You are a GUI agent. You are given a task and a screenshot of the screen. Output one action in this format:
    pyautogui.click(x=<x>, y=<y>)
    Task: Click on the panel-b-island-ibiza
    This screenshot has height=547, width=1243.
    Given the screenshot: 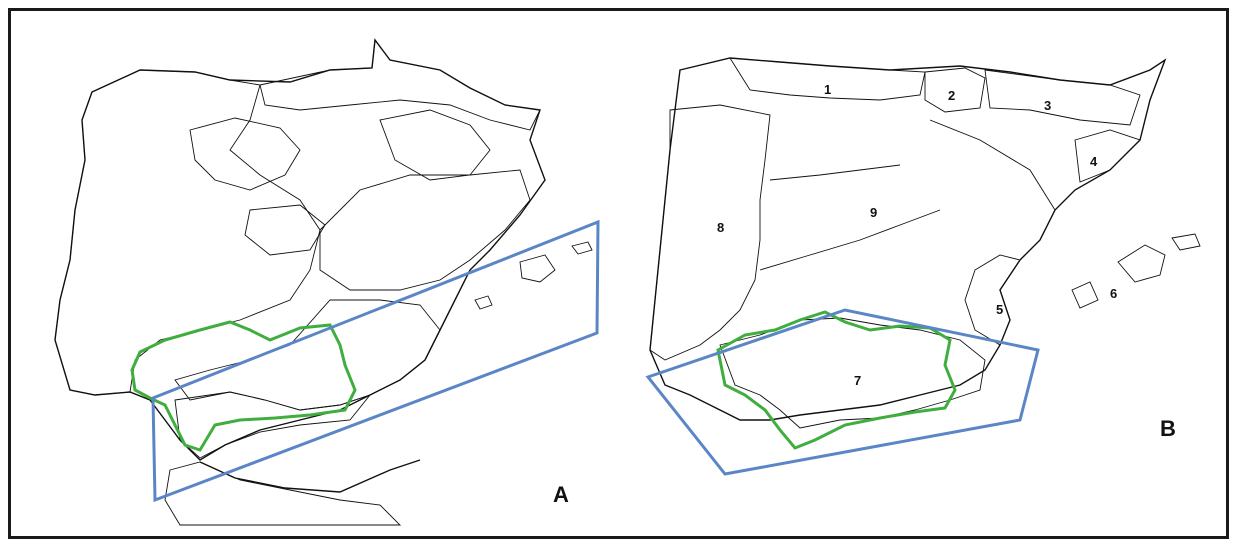 What is the action you would take?
    pyautogui.click(x=1085, y=295)
    